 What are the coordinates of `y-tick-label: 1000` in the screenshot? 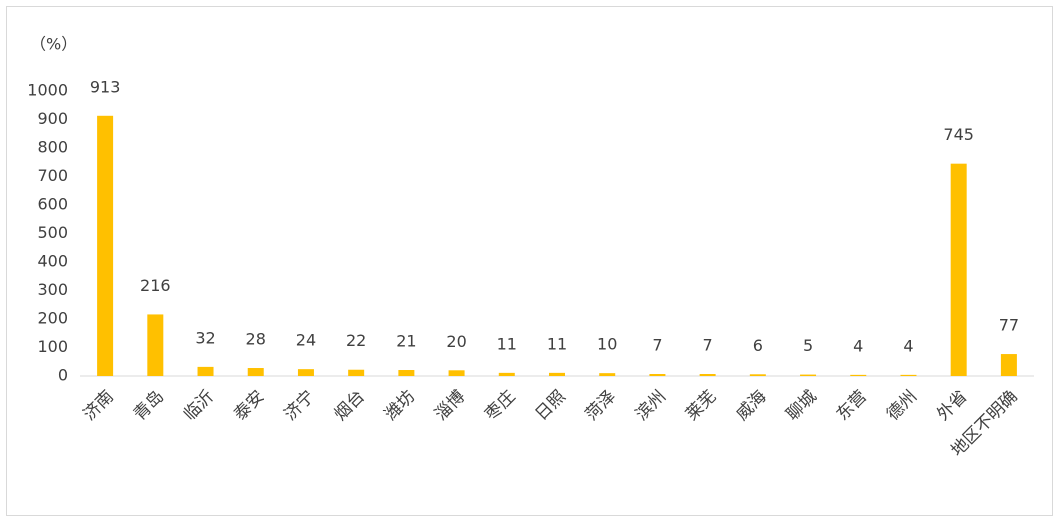 It's located at (47, 90).